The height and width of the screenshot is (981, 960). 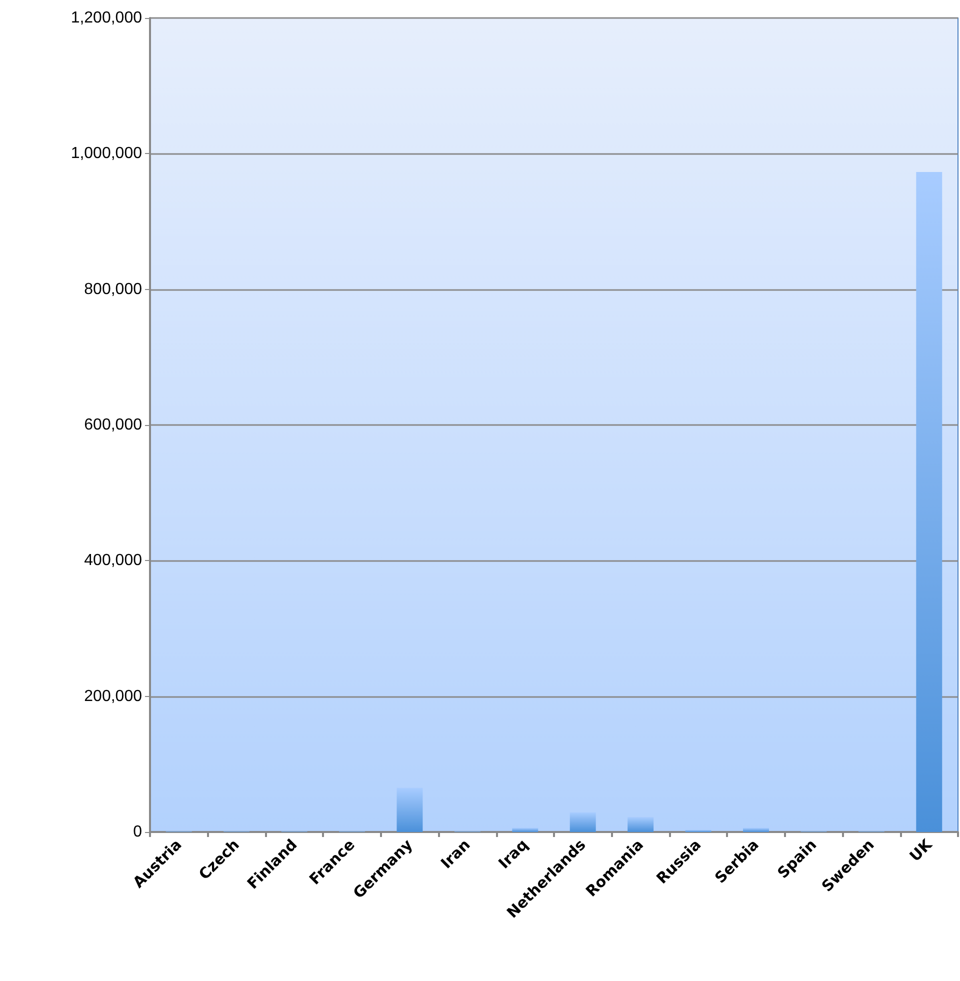 I want to click on x-tick-label: UK, so click(x=921, y=850).